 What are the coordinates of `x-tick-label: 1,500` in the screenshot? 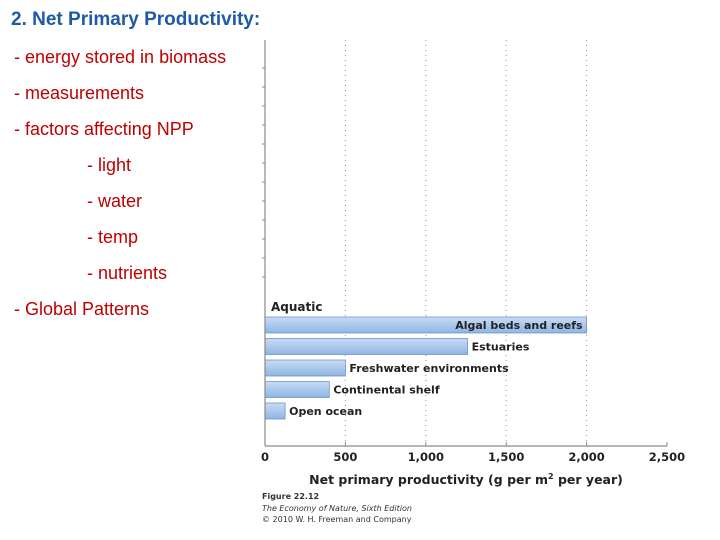 It's located at (506, 457).